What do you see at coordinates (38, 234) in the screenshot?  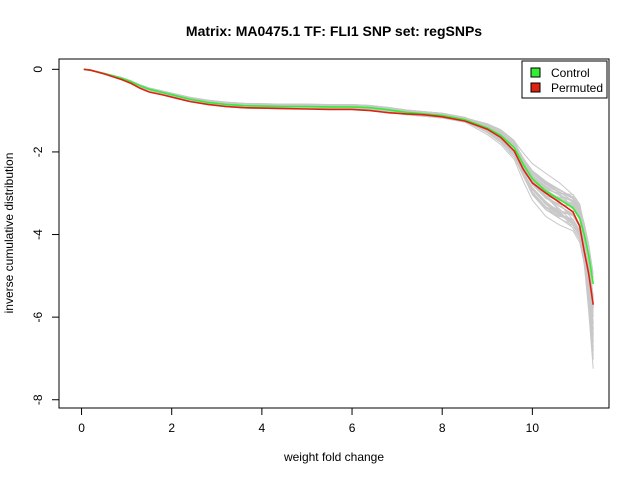 I see `y-tick-label: -4` at bounding box center [38, 234].